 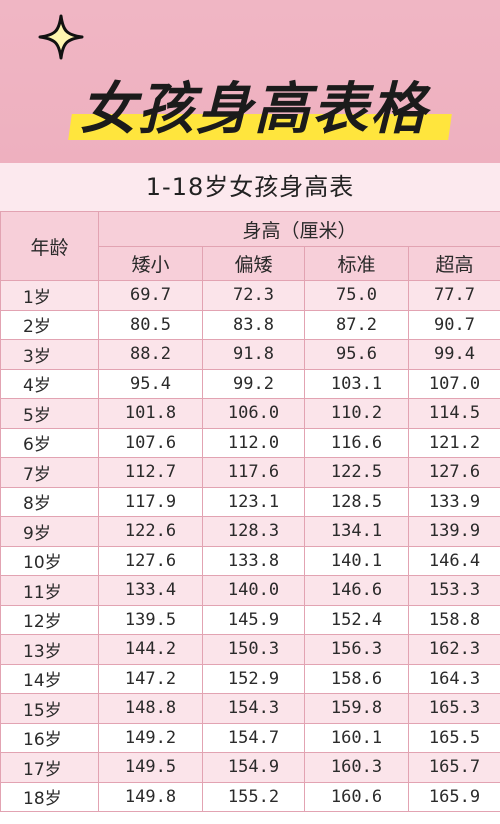 I want to click on tall-value: 107.0, so click(x=453, y=383).